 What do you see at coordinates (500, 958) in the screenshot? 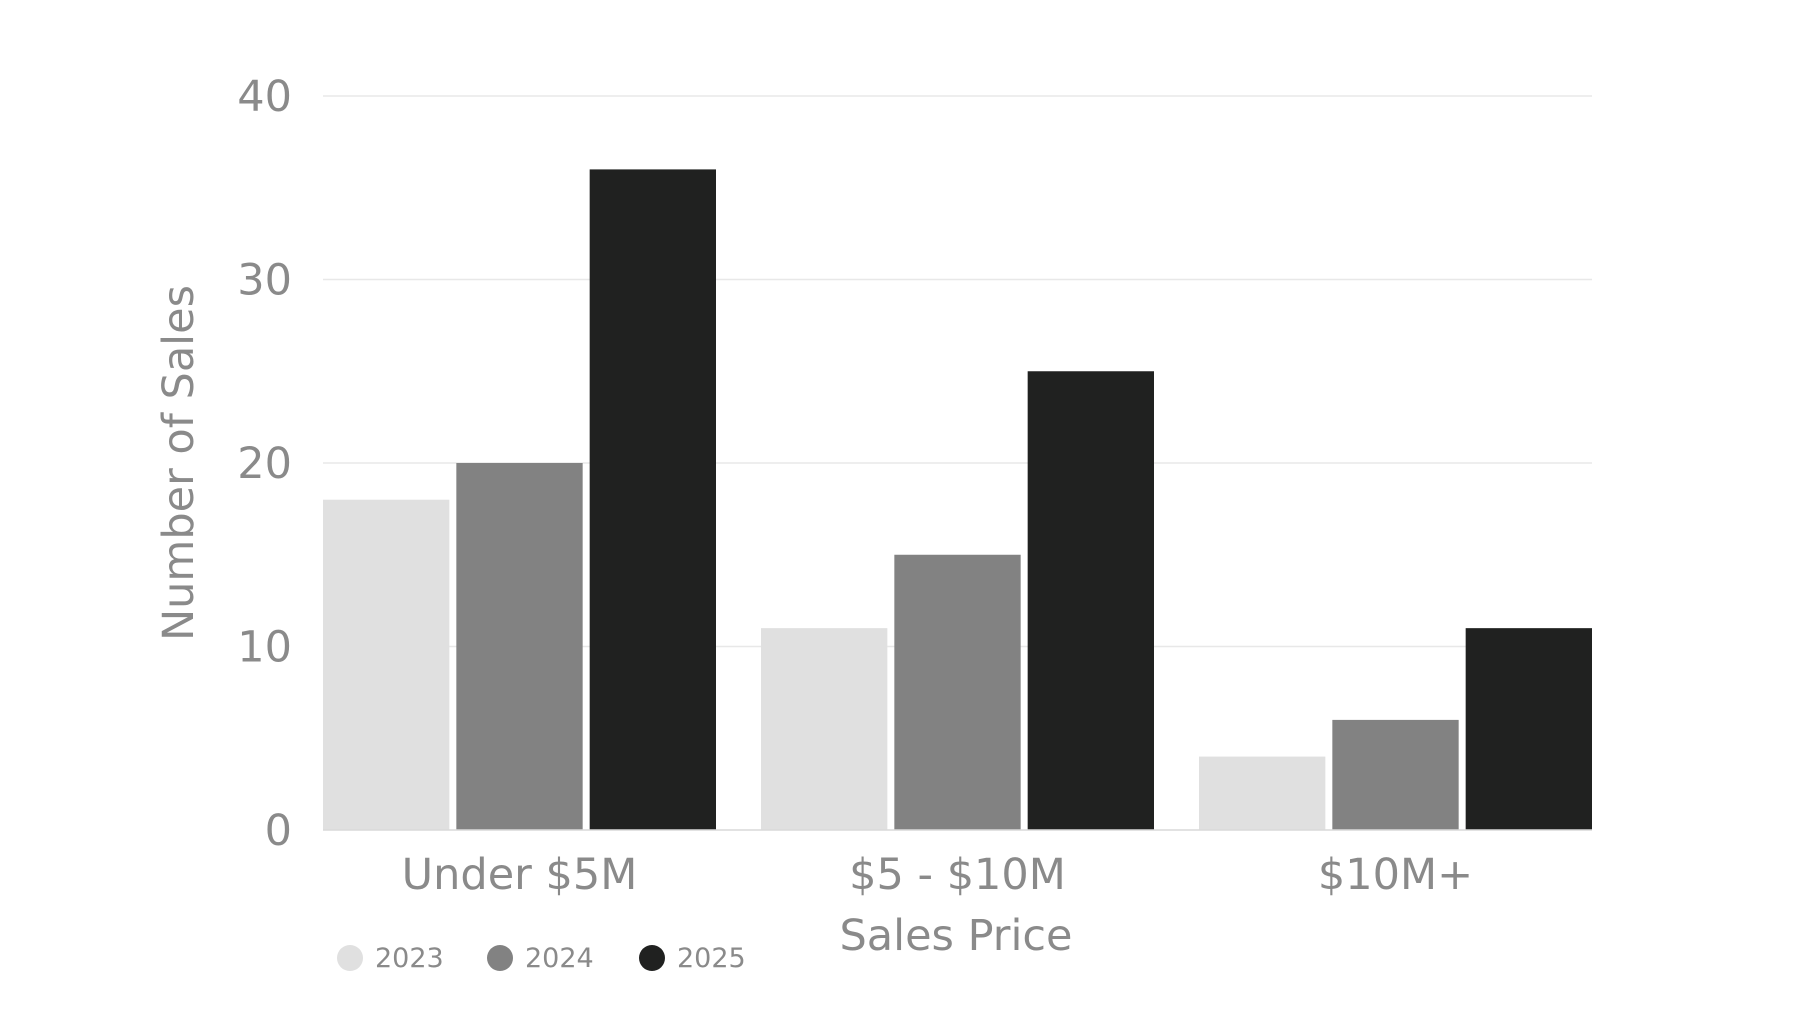
I see `legend-marker-2024` at bounding box center [500, 958].